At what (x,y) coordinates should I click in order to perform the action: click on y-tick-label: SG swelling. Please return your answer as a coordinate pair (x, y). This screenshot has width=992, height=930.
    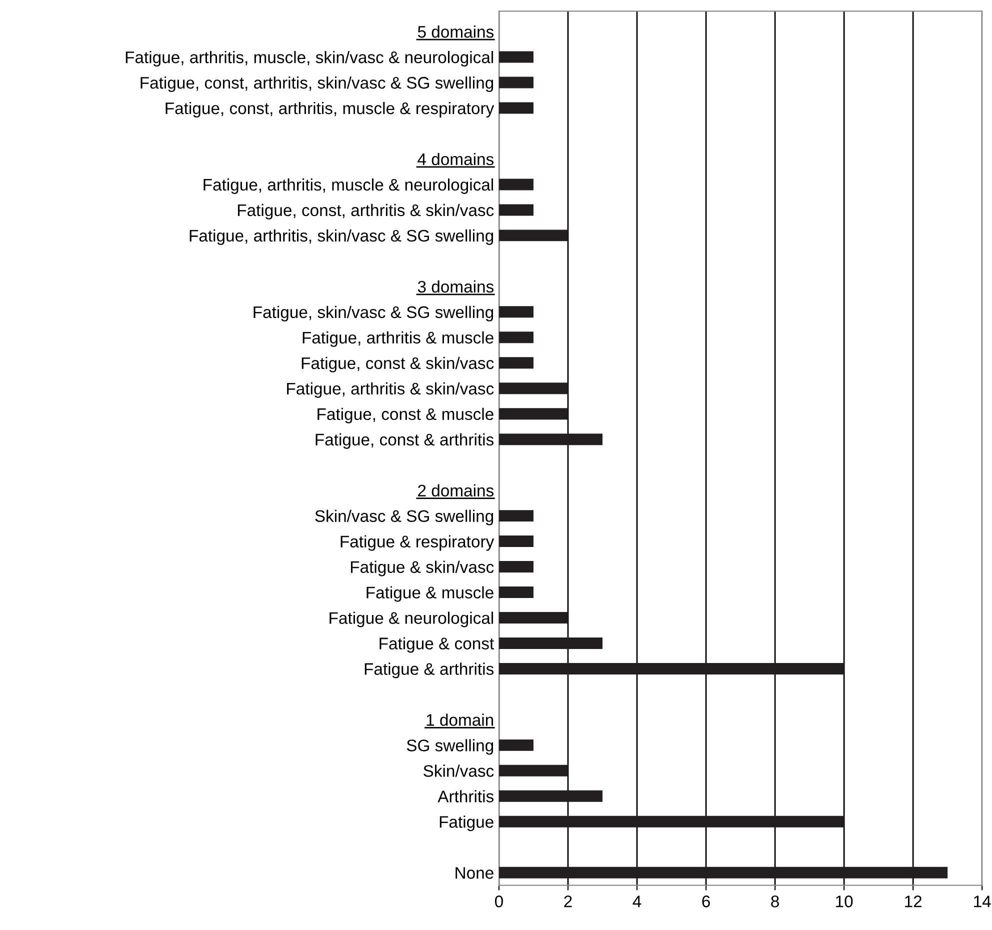
    Looking at the image, I should click on (450, 747).